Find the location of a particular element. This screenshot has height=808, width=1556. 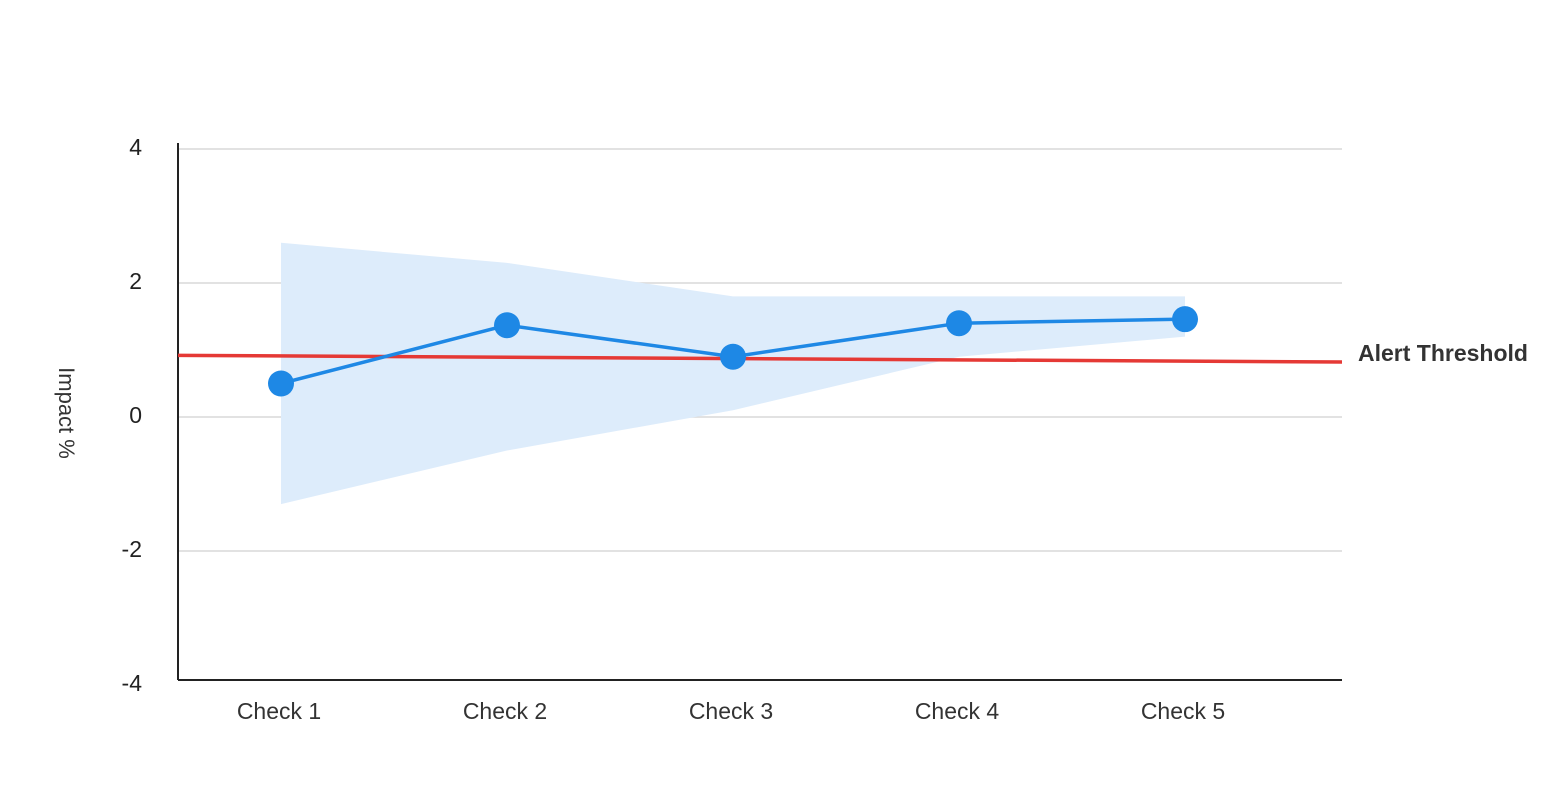

x-tick-label: Check 5 is located at coordinates (1183, 711).